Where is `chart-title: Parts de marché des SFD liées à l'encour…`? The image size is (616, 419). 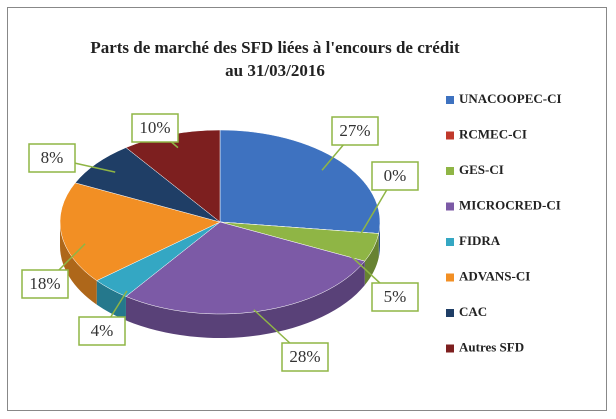
chart-title: Parts de marché des SFD liées à l'encour… is located at coordinates (275, 59).